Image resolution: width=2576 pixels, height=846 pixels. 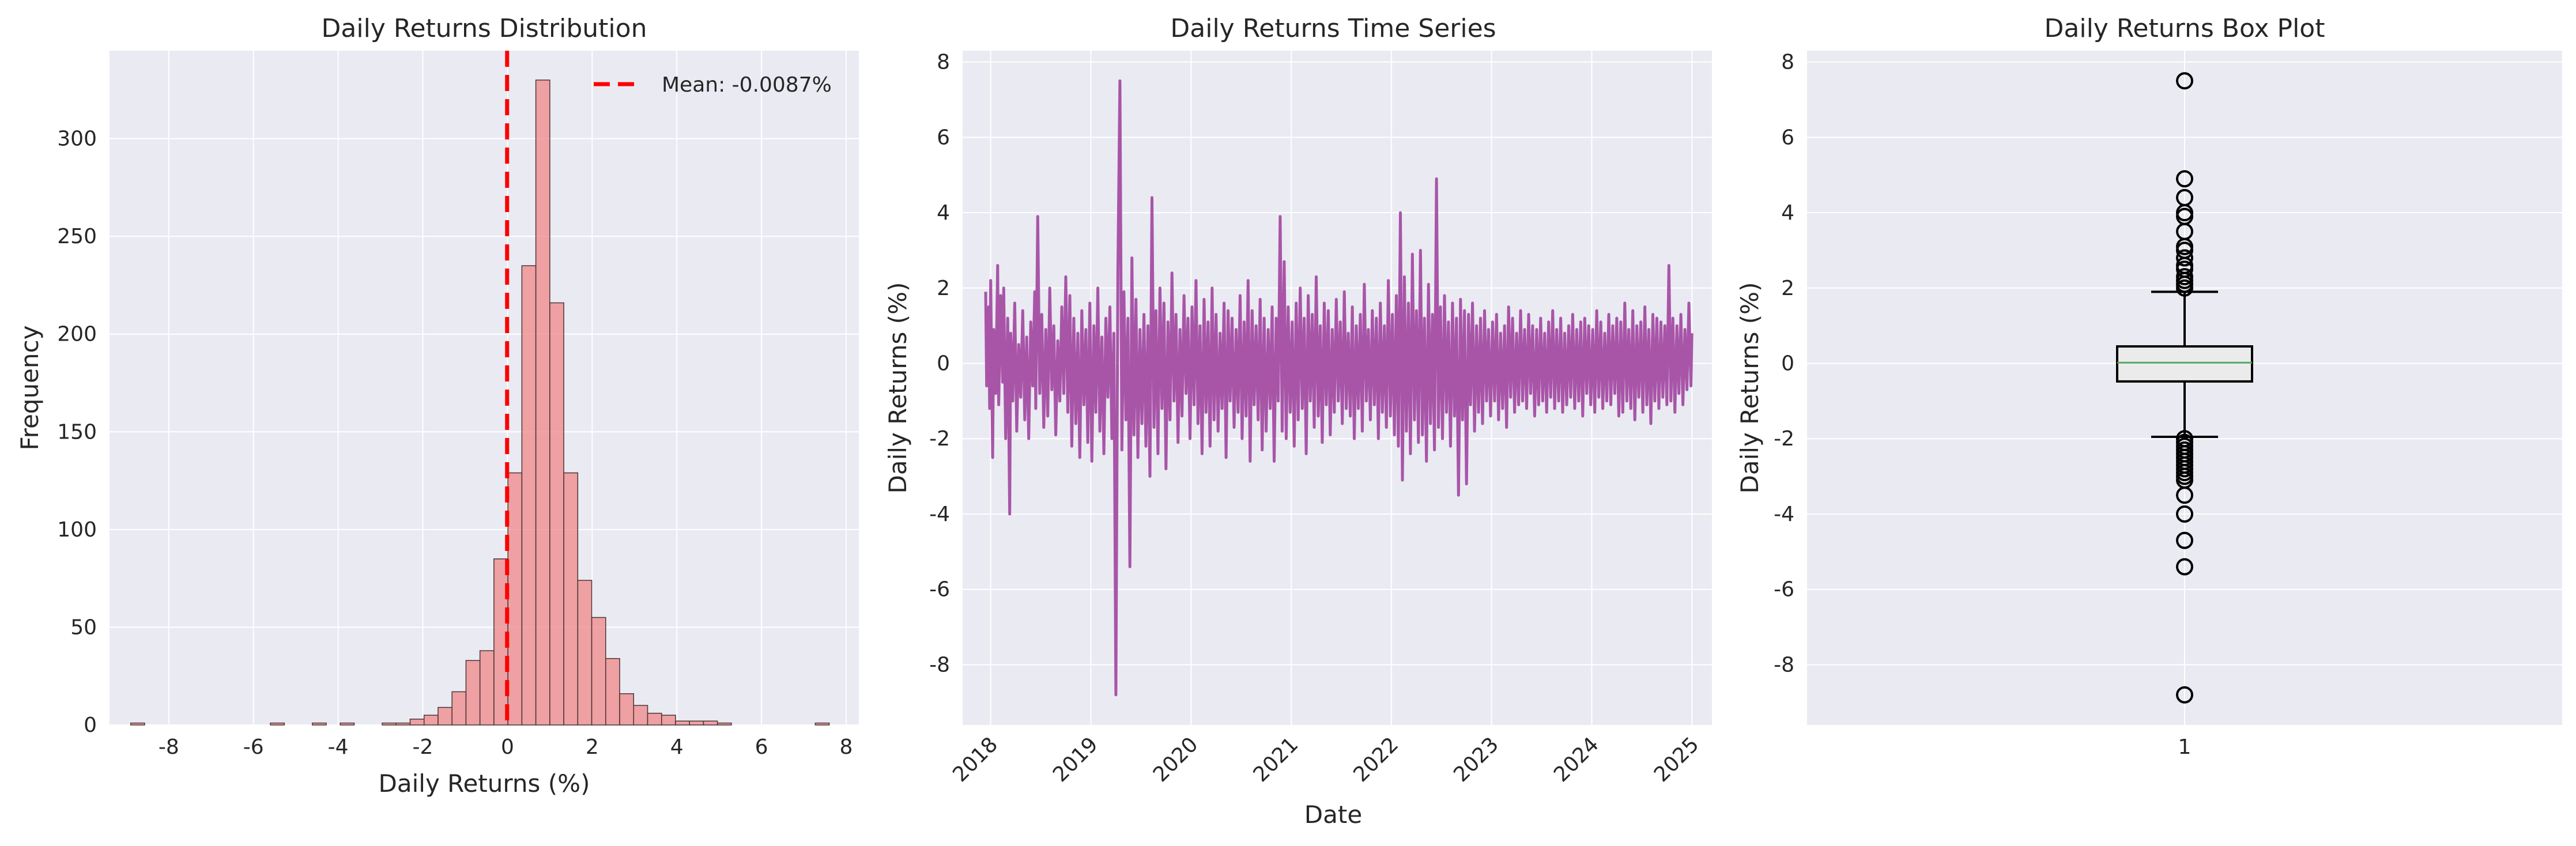 I want to click on x-tick-label: -4, so click(x=338, y=747).